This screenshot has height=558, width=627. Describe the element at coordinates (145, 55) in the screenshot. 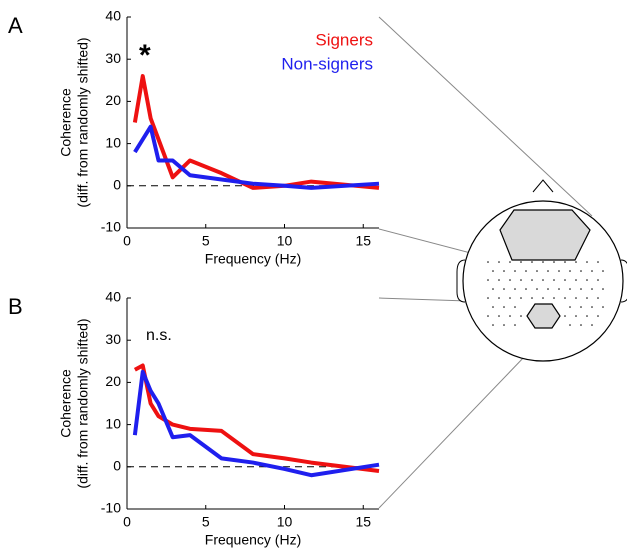

I see `annotation: *` at that location.